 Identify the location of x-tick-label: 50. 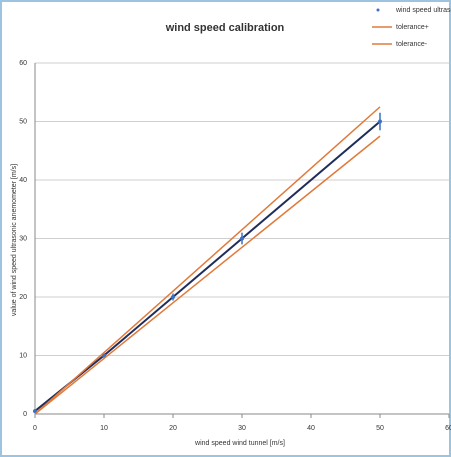
(380, 428).